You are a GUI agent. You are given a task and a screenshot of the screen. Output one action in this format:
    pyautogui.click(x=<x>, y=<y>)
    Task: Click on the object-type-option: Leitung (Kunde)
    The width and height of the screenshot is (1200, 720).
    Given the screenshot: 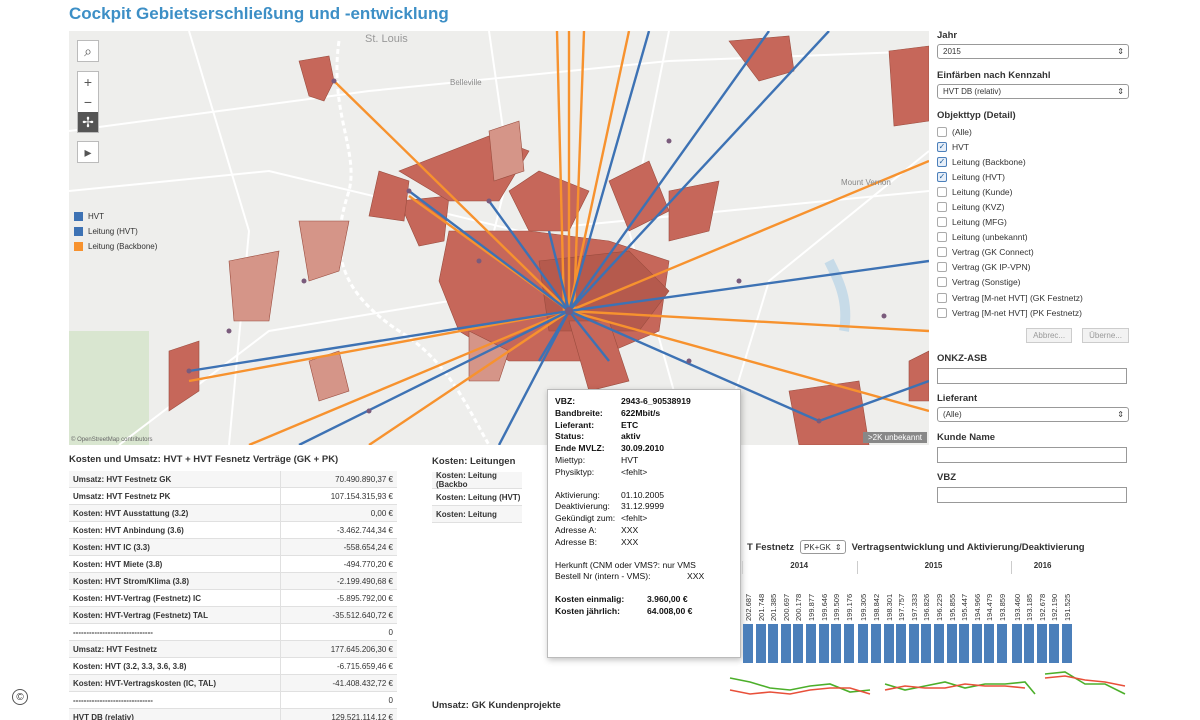 What is the action you would take?
    pyautogui.click(x=1037, y=191)
    